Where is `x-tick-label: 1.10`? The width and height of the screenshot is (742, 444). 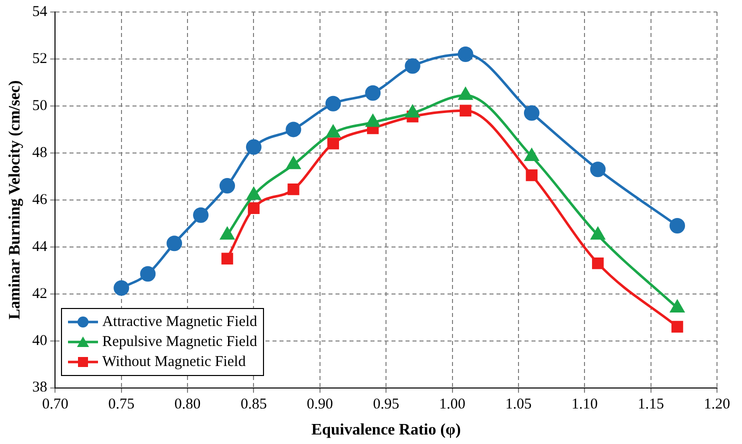 x-tick-label: 1.10 is located at coordinates (585, 404).